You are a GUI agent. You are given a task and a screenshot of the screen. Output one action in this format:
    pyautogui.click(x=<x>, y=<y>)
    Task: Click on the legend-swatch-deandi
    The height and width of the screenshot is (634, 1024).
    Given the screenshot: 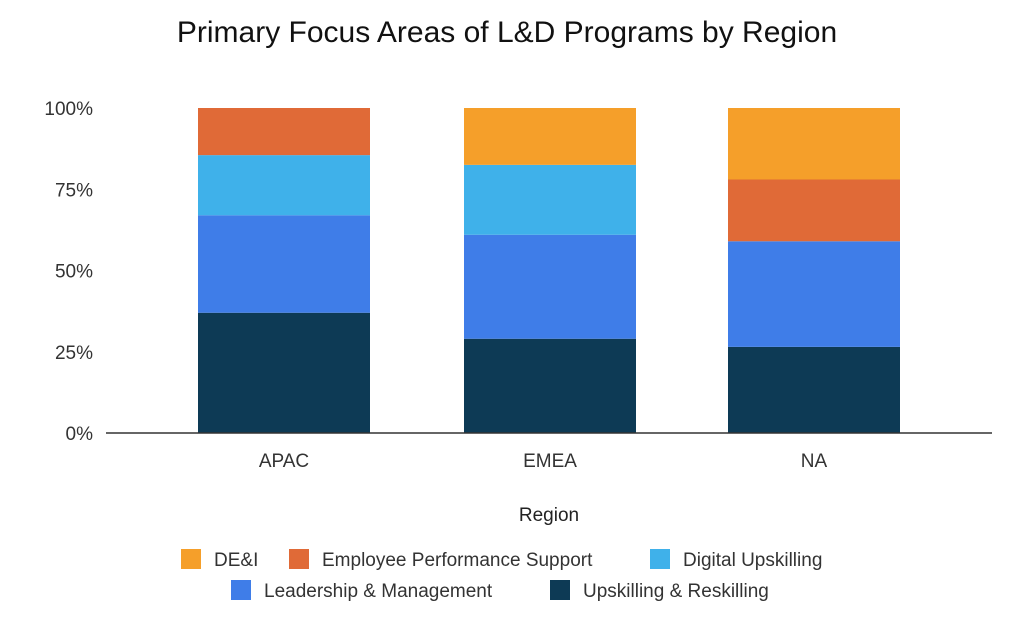 What is the action you would take?
    pyautogui.click(x=191, y=559)
    